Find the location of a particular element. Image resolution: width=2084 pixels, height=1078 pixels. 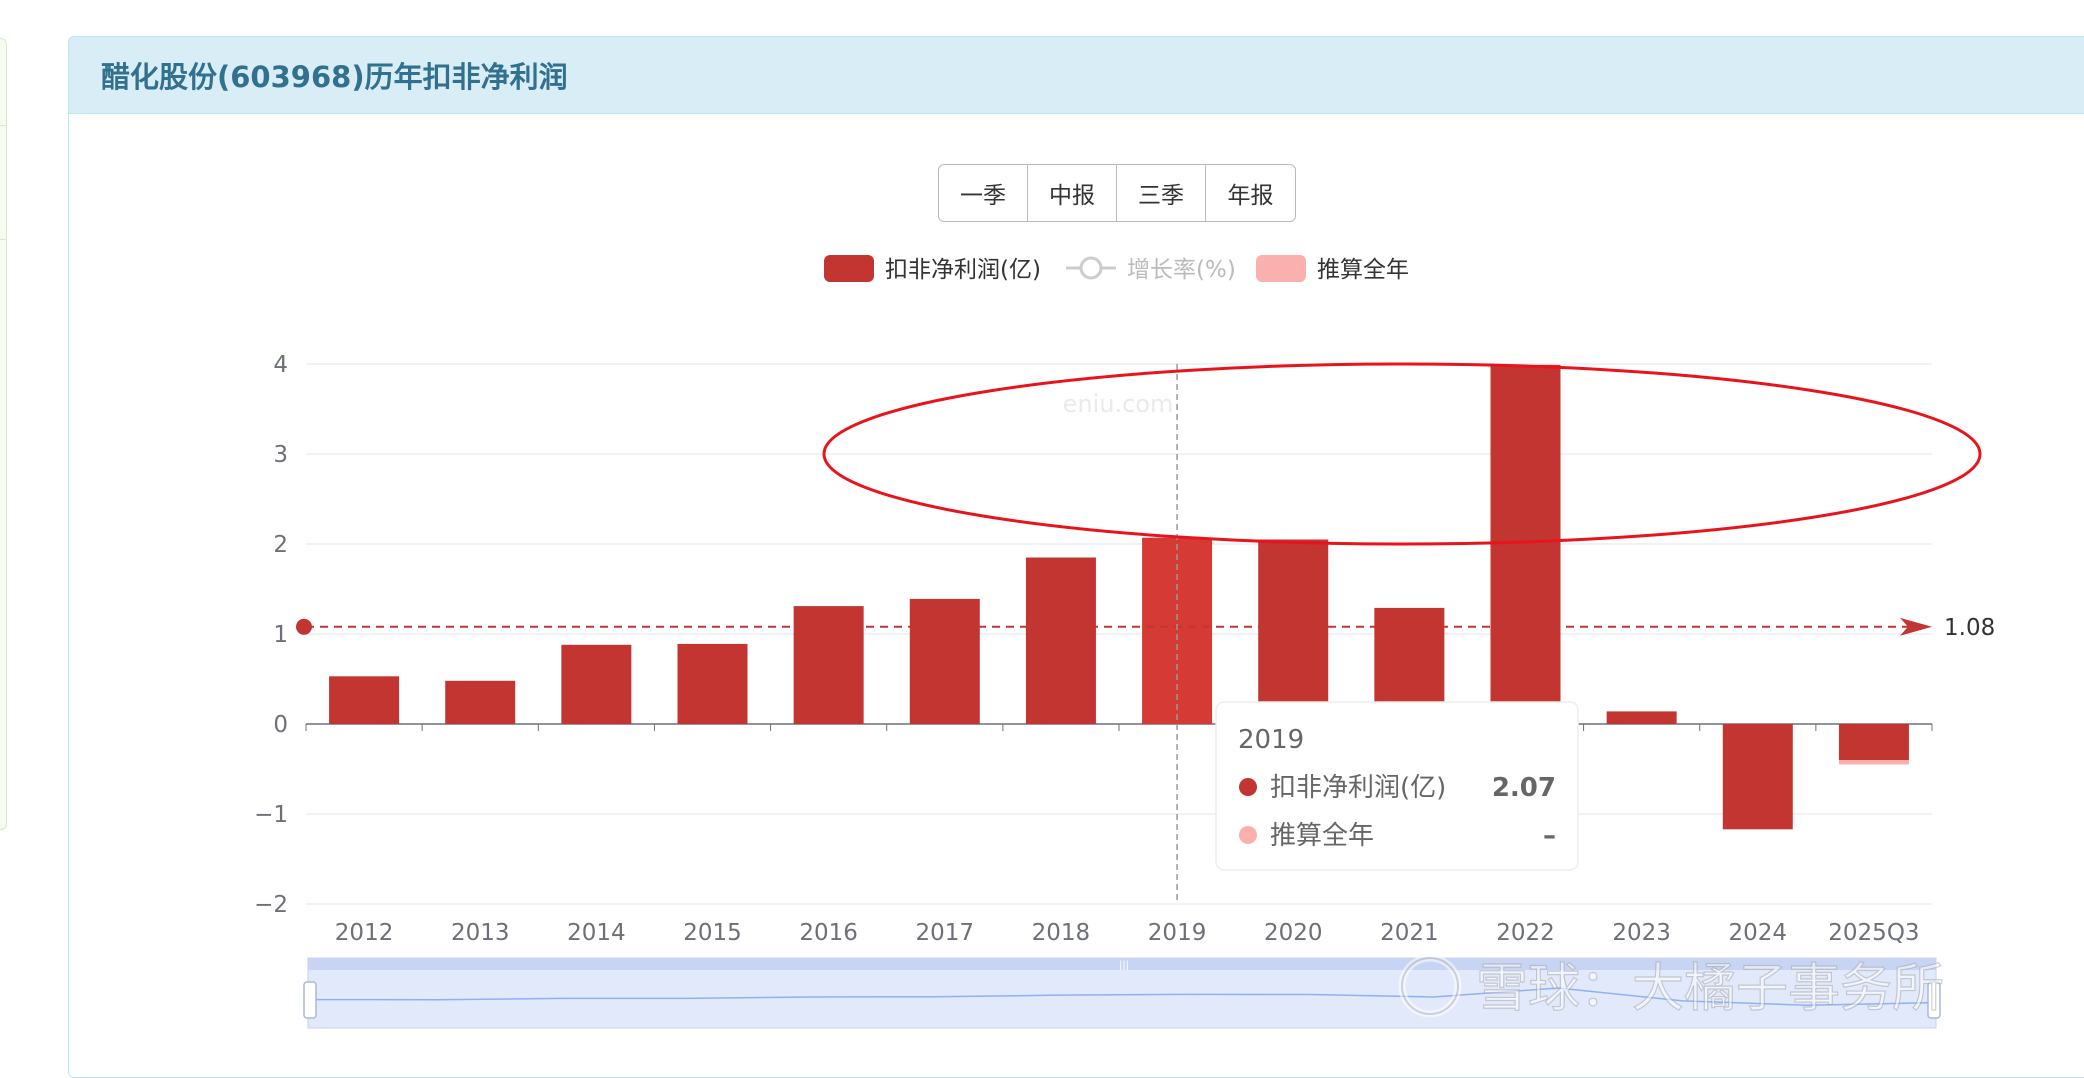

legend-item-1: 增长率(%) is located at coordinates (1151, 269).